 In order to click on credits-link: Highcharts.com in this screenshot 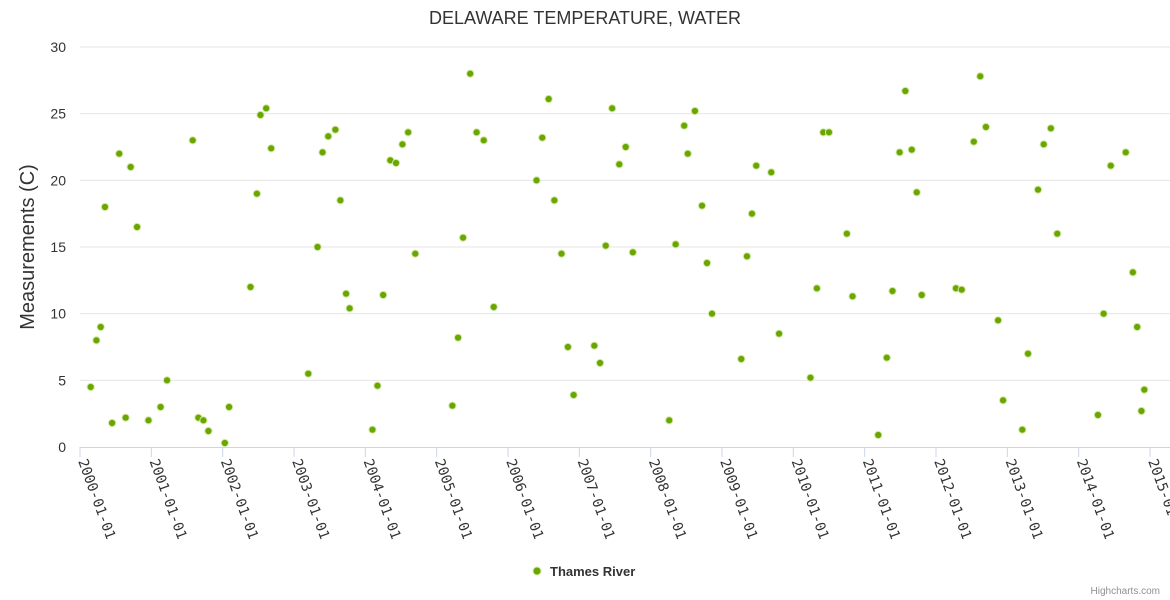, I will do `click(1125, 591)`.